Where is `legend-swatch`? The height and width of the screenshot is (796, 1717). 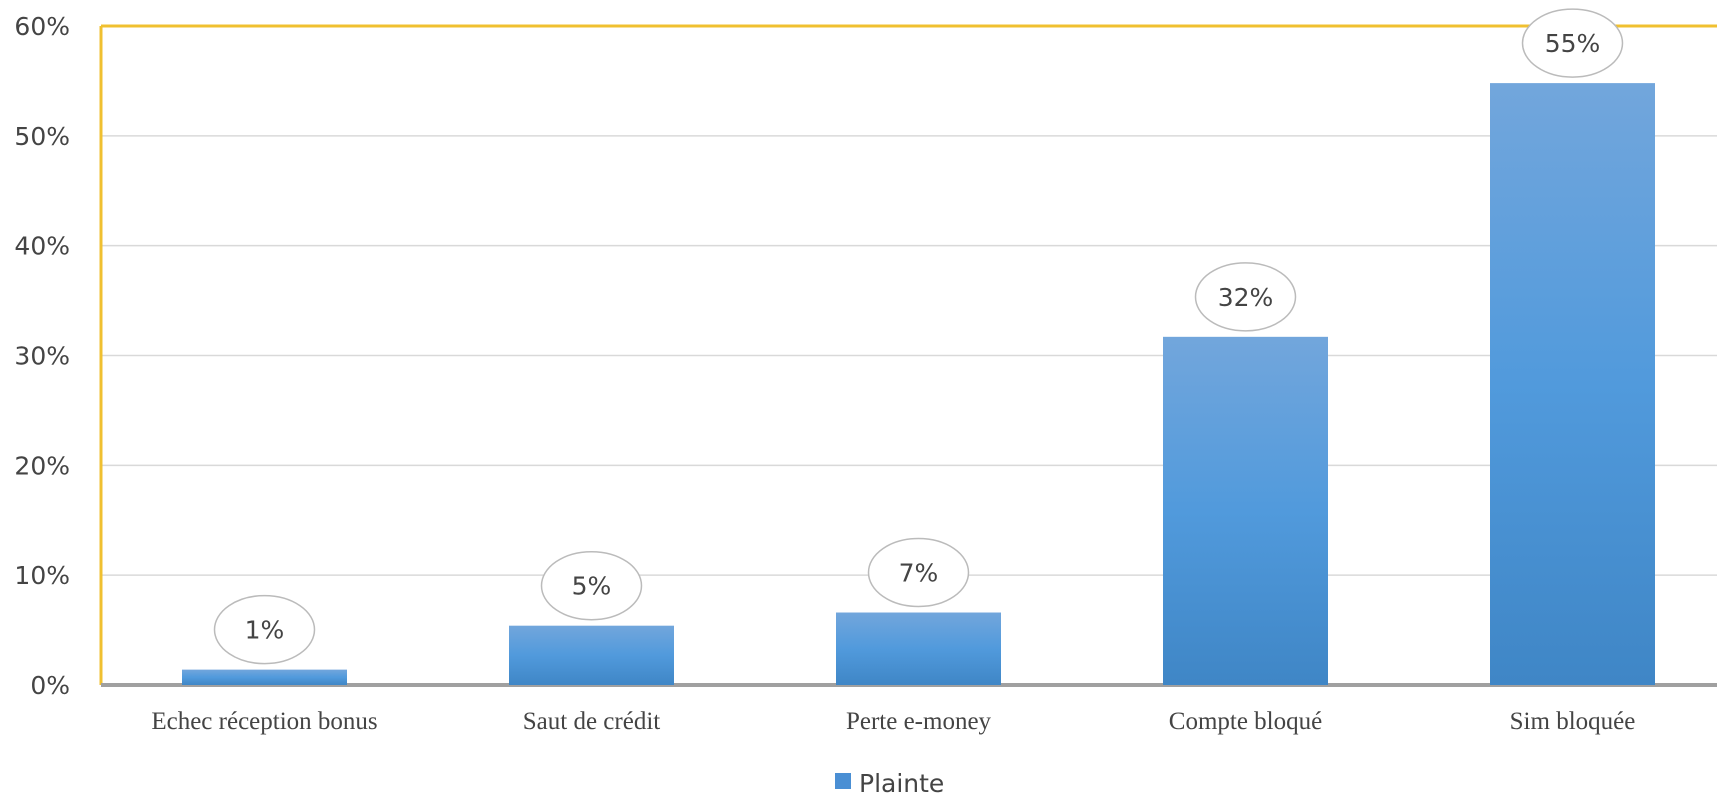 legend-swatch is located at coordinates (843, 781).